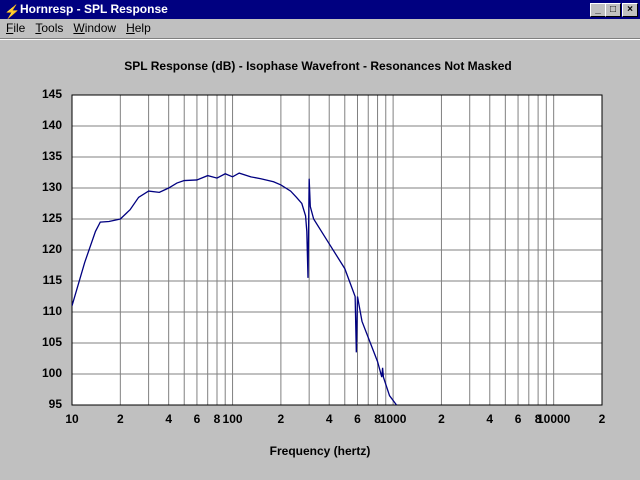 The width and height of the screenshot is (640, 480). Describe the element at coordinates (12, 11) in the screenshot. I see `app-icon: ⚡` at that location.